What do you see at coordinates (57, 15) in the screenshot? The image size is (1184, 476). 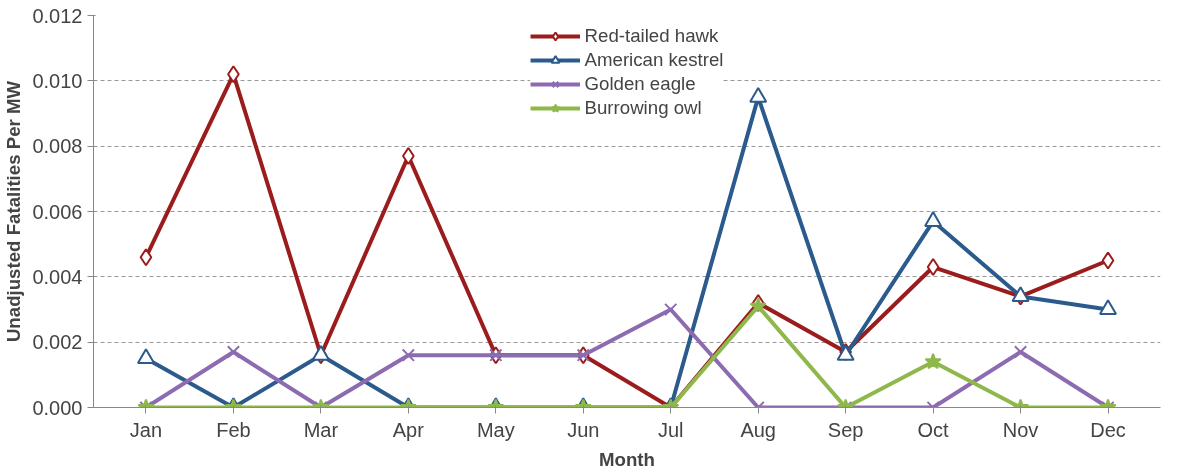 I see `y-tick-label: 0.012` at bounding box center [57, 15].